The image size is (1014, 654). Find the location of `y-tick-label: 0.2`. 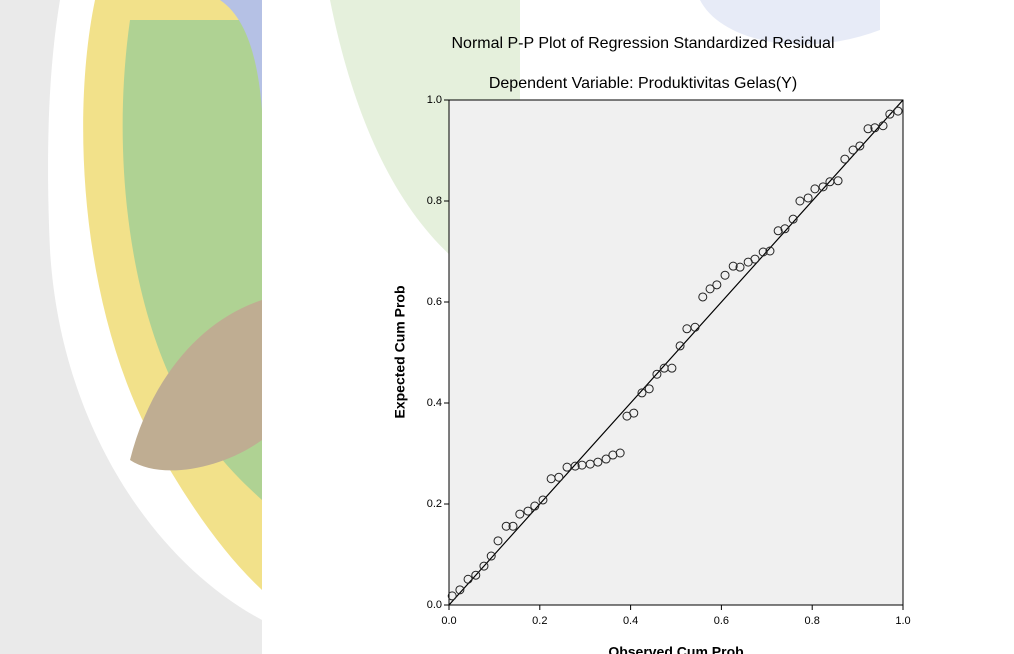

y-tick-label: 0.2 is located at coordinates (434, 504).